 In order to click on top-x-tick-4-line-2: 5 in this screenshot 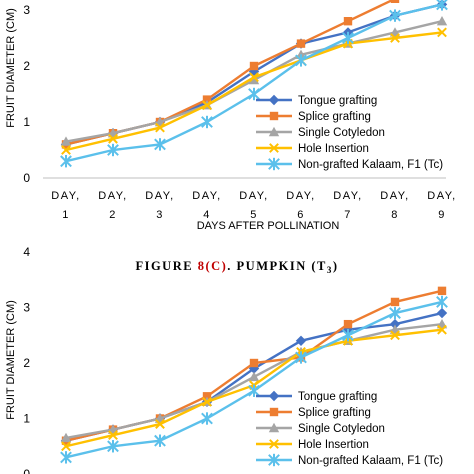, I will do `click(254, 215)`.